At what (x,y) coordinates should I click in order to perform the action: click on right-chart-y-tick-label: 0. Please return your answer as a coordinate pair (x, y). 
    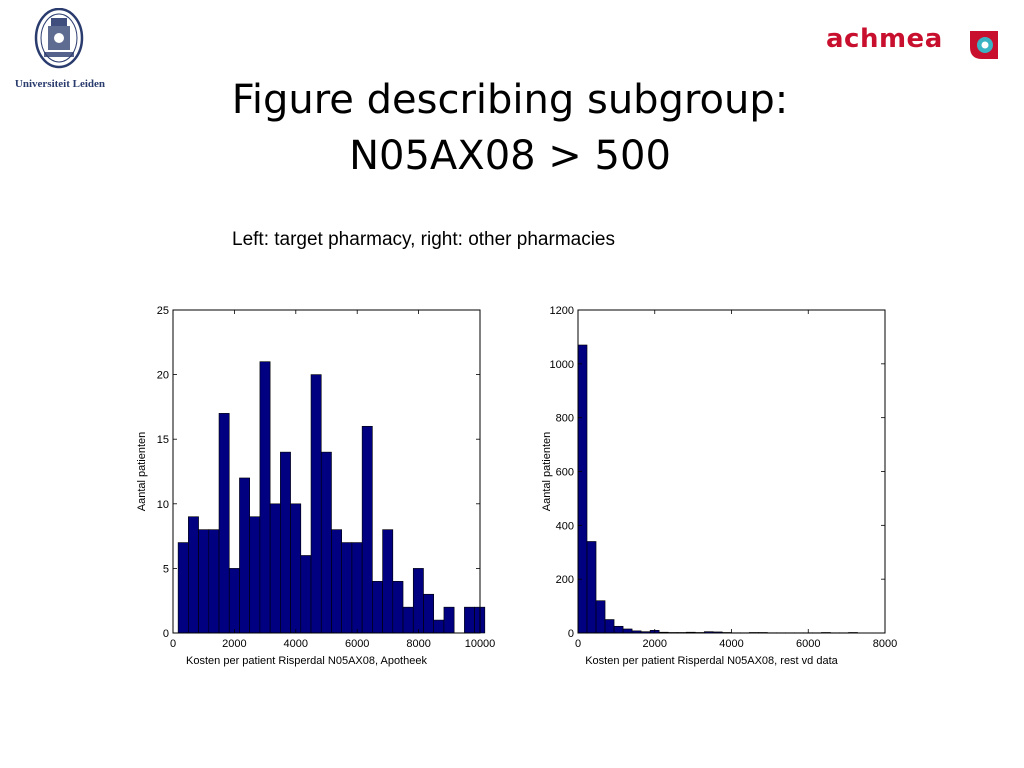
    Looking at the image, I should click on (571, 634).